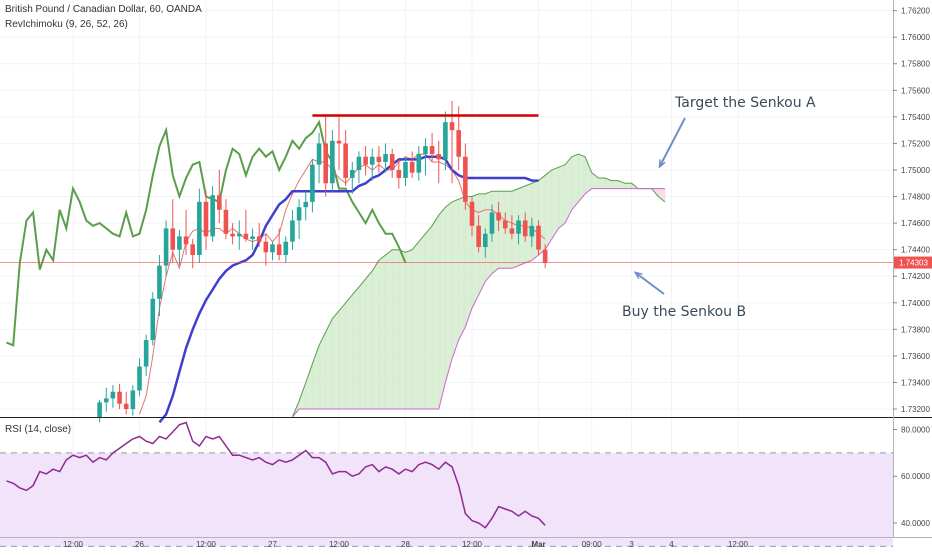  What do you see at coordinates (915, 276) in the screenshot?
I see `price-tick-label: 1.74200` at bounding box center [915, 276].